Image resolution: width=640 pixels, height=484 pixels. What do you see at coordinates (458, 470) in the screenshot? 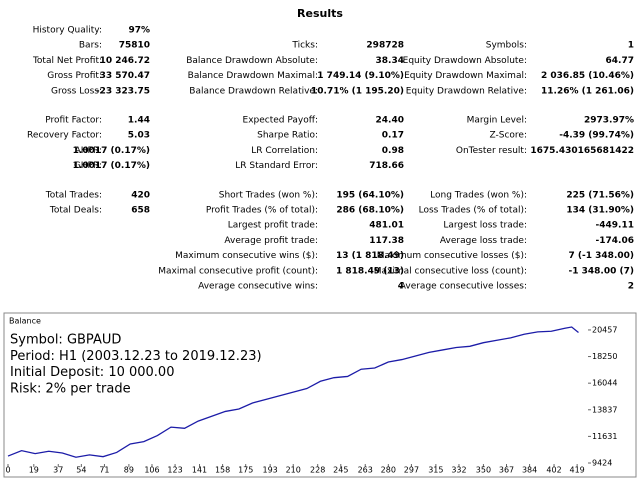
I see `x-tick-label: 332` at bounding box center [458, 470].